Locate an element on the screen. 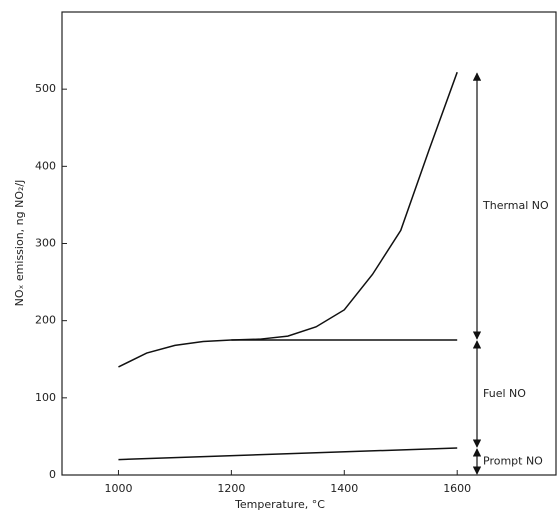  series-label: Prompt NO is located at coordinates (513, 460).